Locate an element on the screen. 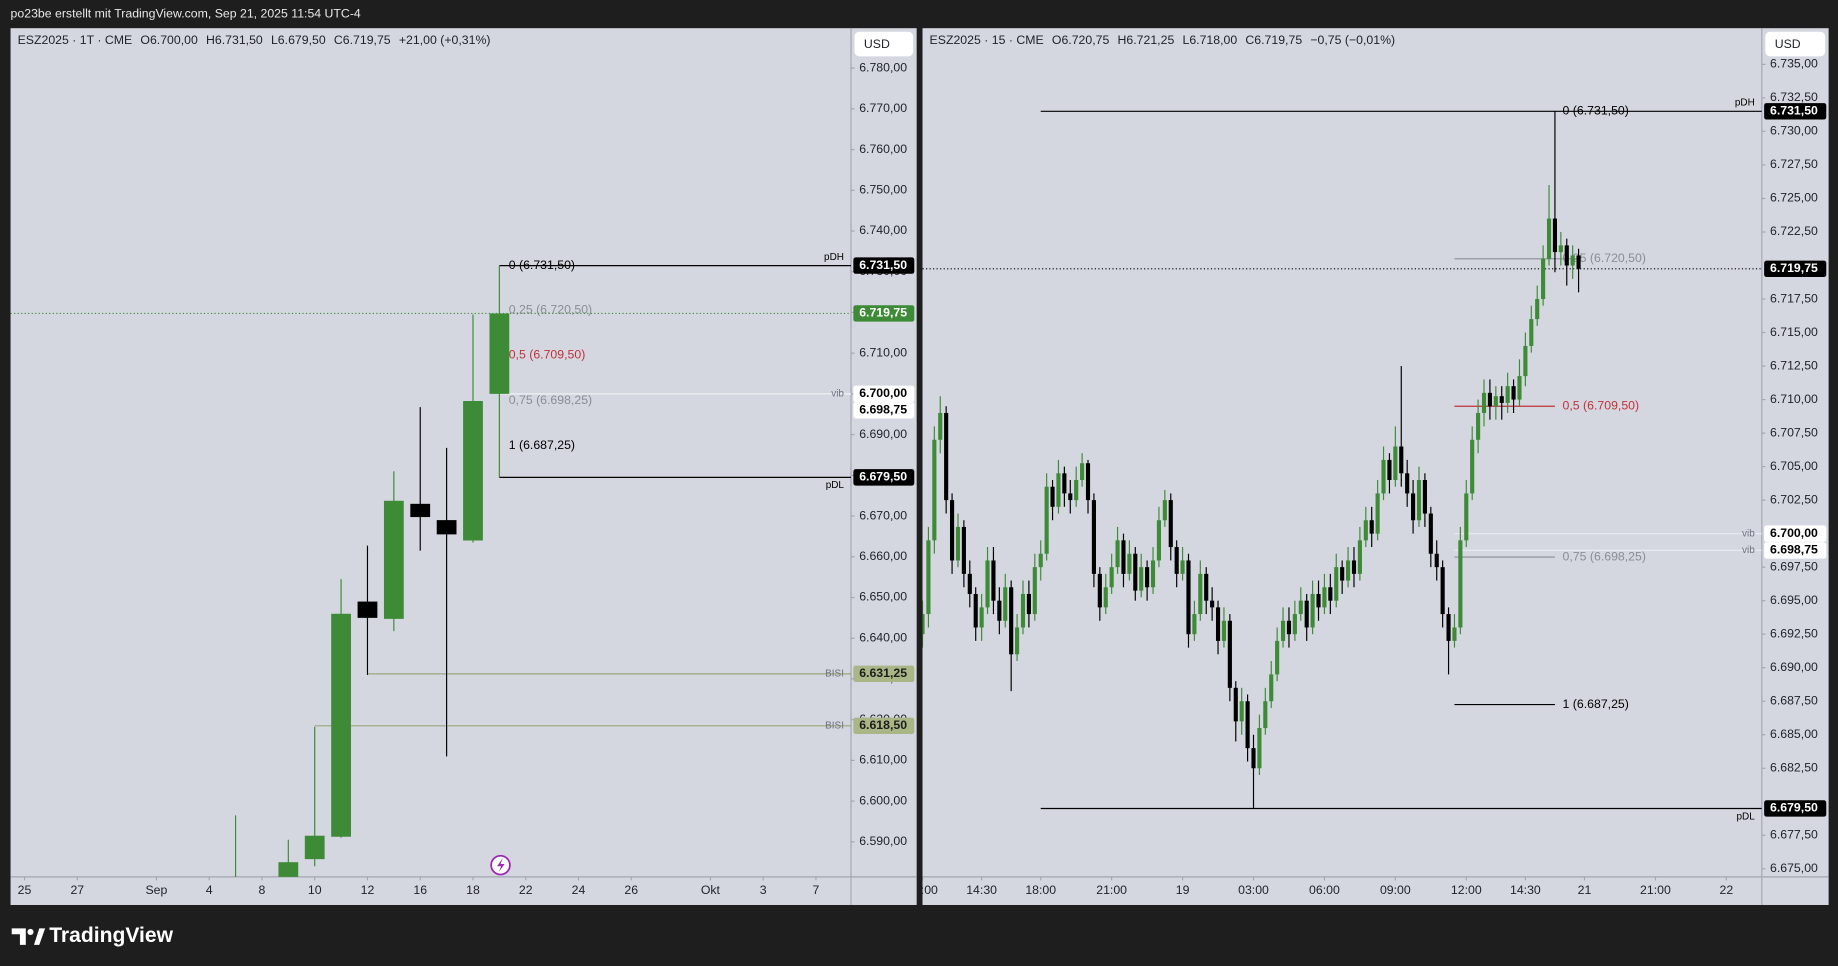  level-name: vib is located at coordinates (837, 394).